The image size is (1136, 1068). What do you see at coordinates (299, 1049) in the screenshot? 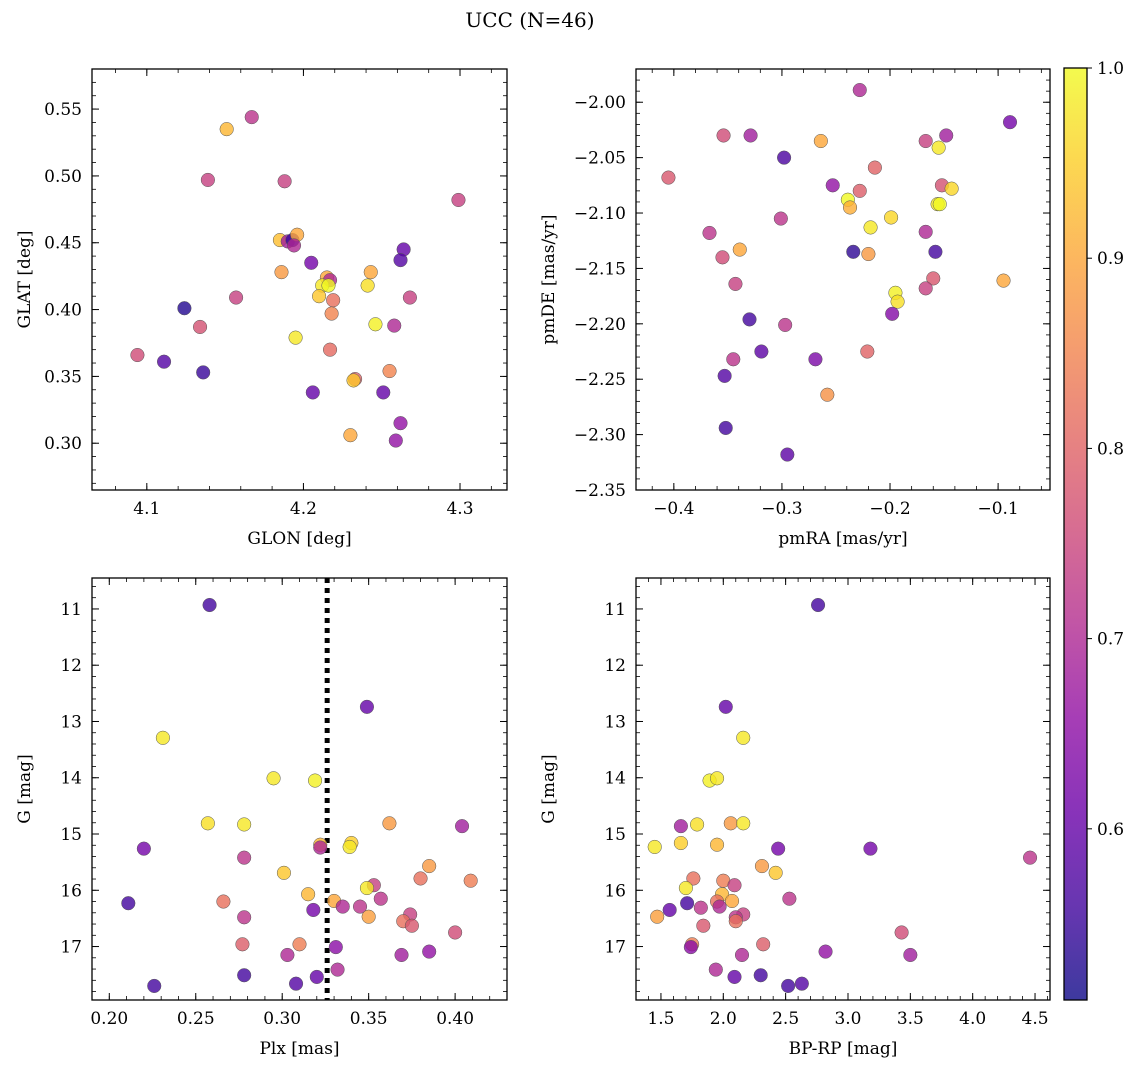
I see `x-axis-label: Plx [mas]` at bounding box center [299, 1049].